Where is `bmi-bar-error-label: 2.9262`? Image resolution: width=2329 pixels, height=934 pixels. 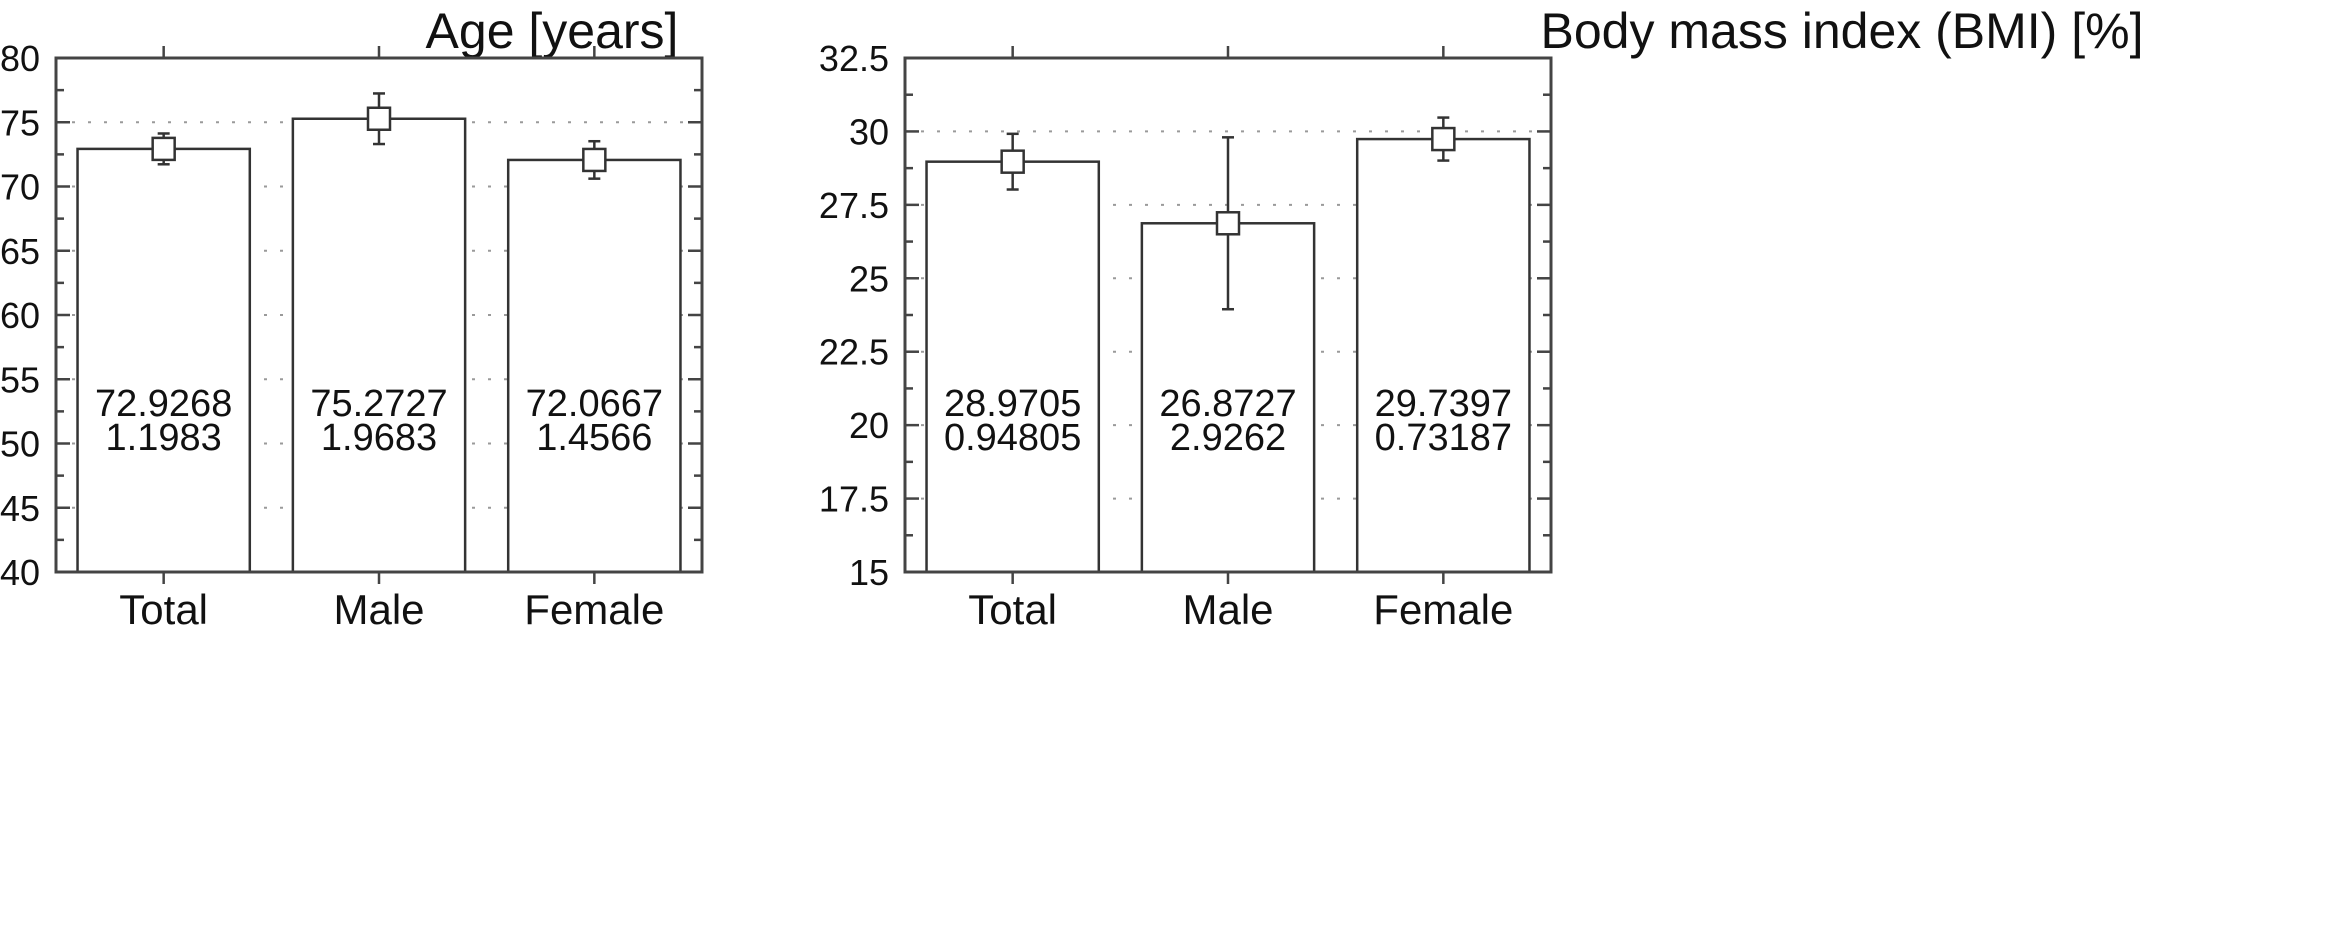 bmi-bar-error-label: 2.9262 is located at coordinates (1228, 438).